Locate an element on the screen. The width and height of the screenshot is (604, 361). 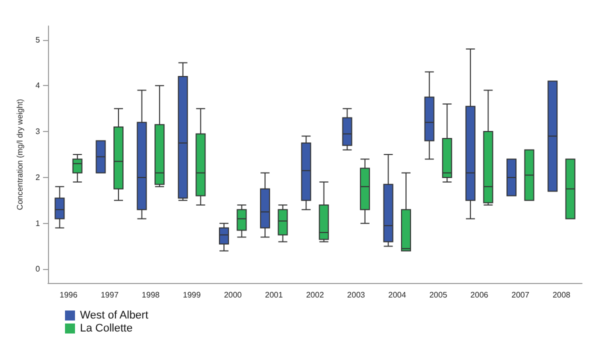
x-tick-label: 2008 is located at coordinates (561, 295).